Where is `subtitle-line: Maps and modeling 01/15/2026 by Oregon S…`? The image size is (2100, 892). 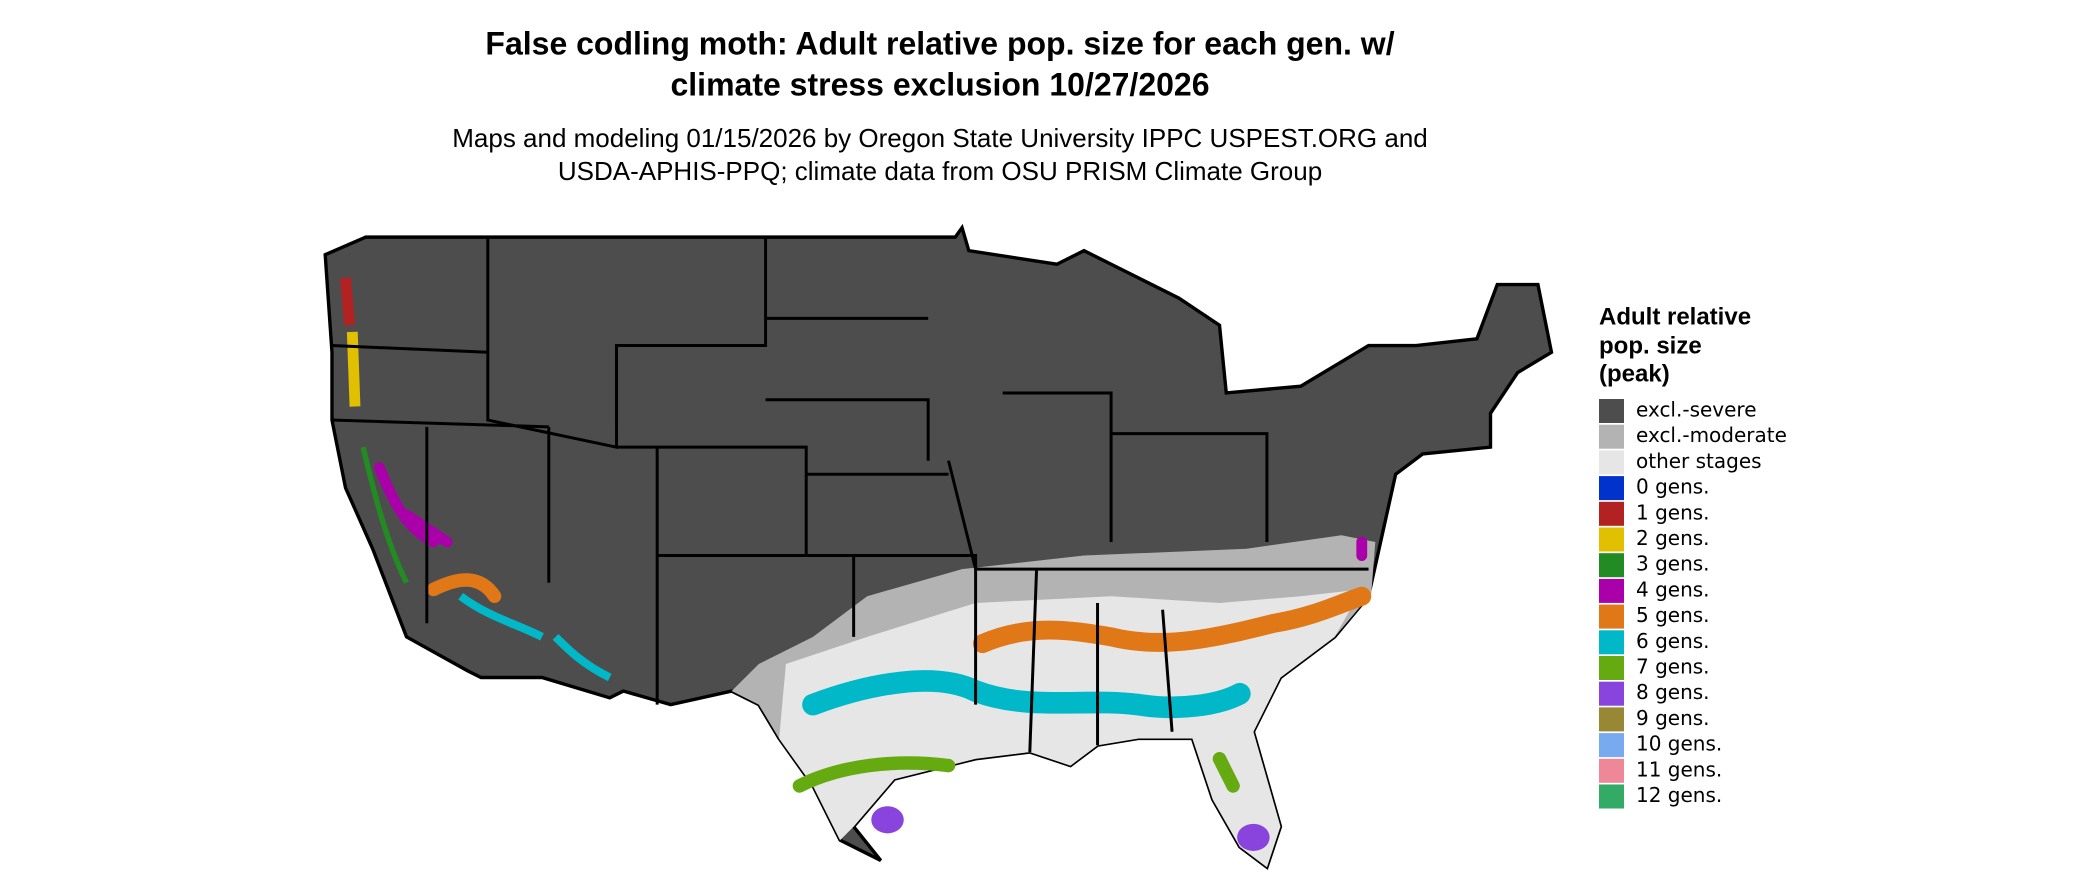 subtitle-line: Maps and modeling 01/15/2026 by Oregon S… is located at coordinates (940, 138).